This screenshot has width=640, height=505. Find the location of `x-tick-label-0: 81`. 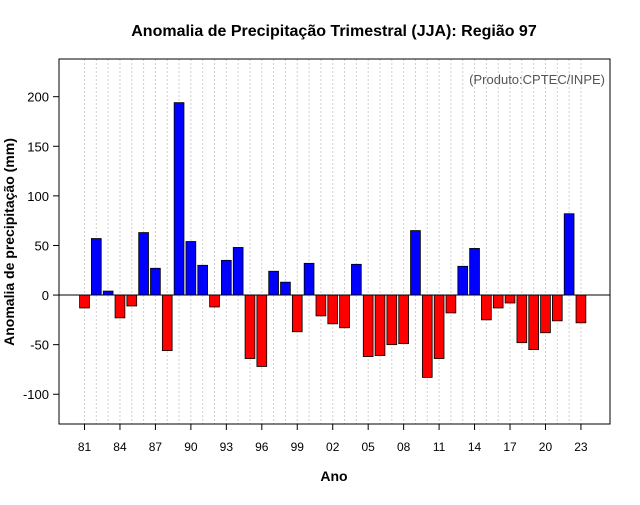

x-tick-label-0: 81 is located at coordinates (85, 447).